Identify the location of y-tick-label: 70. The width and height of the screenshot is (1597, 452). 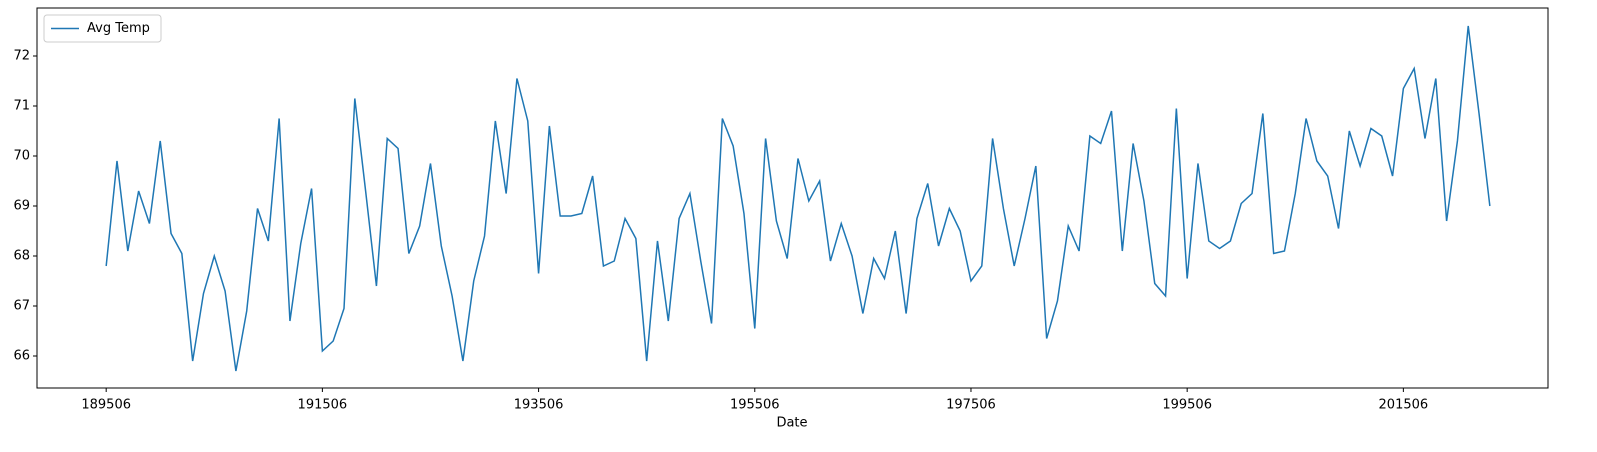
(21, 156).